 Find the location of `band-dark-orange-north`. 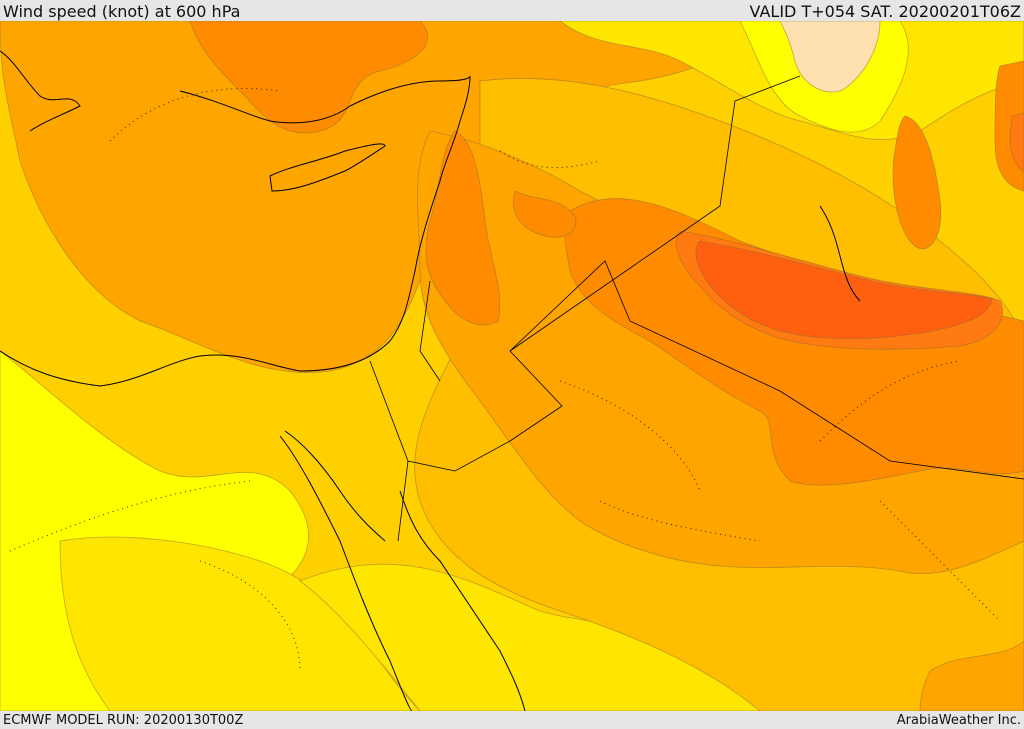

band-dark-orange-north is located at coordinates (309, 77).